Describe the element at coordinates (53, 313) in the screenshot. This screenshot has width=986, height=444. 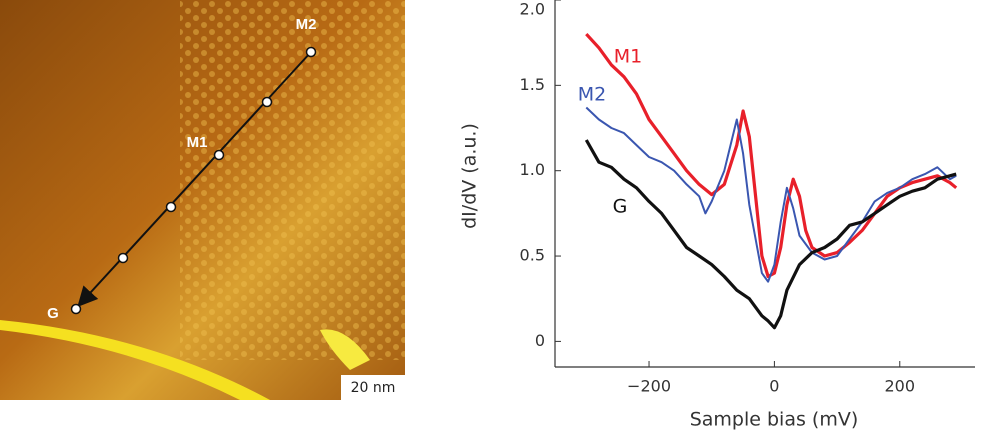
I see `point-label: G` at that location.